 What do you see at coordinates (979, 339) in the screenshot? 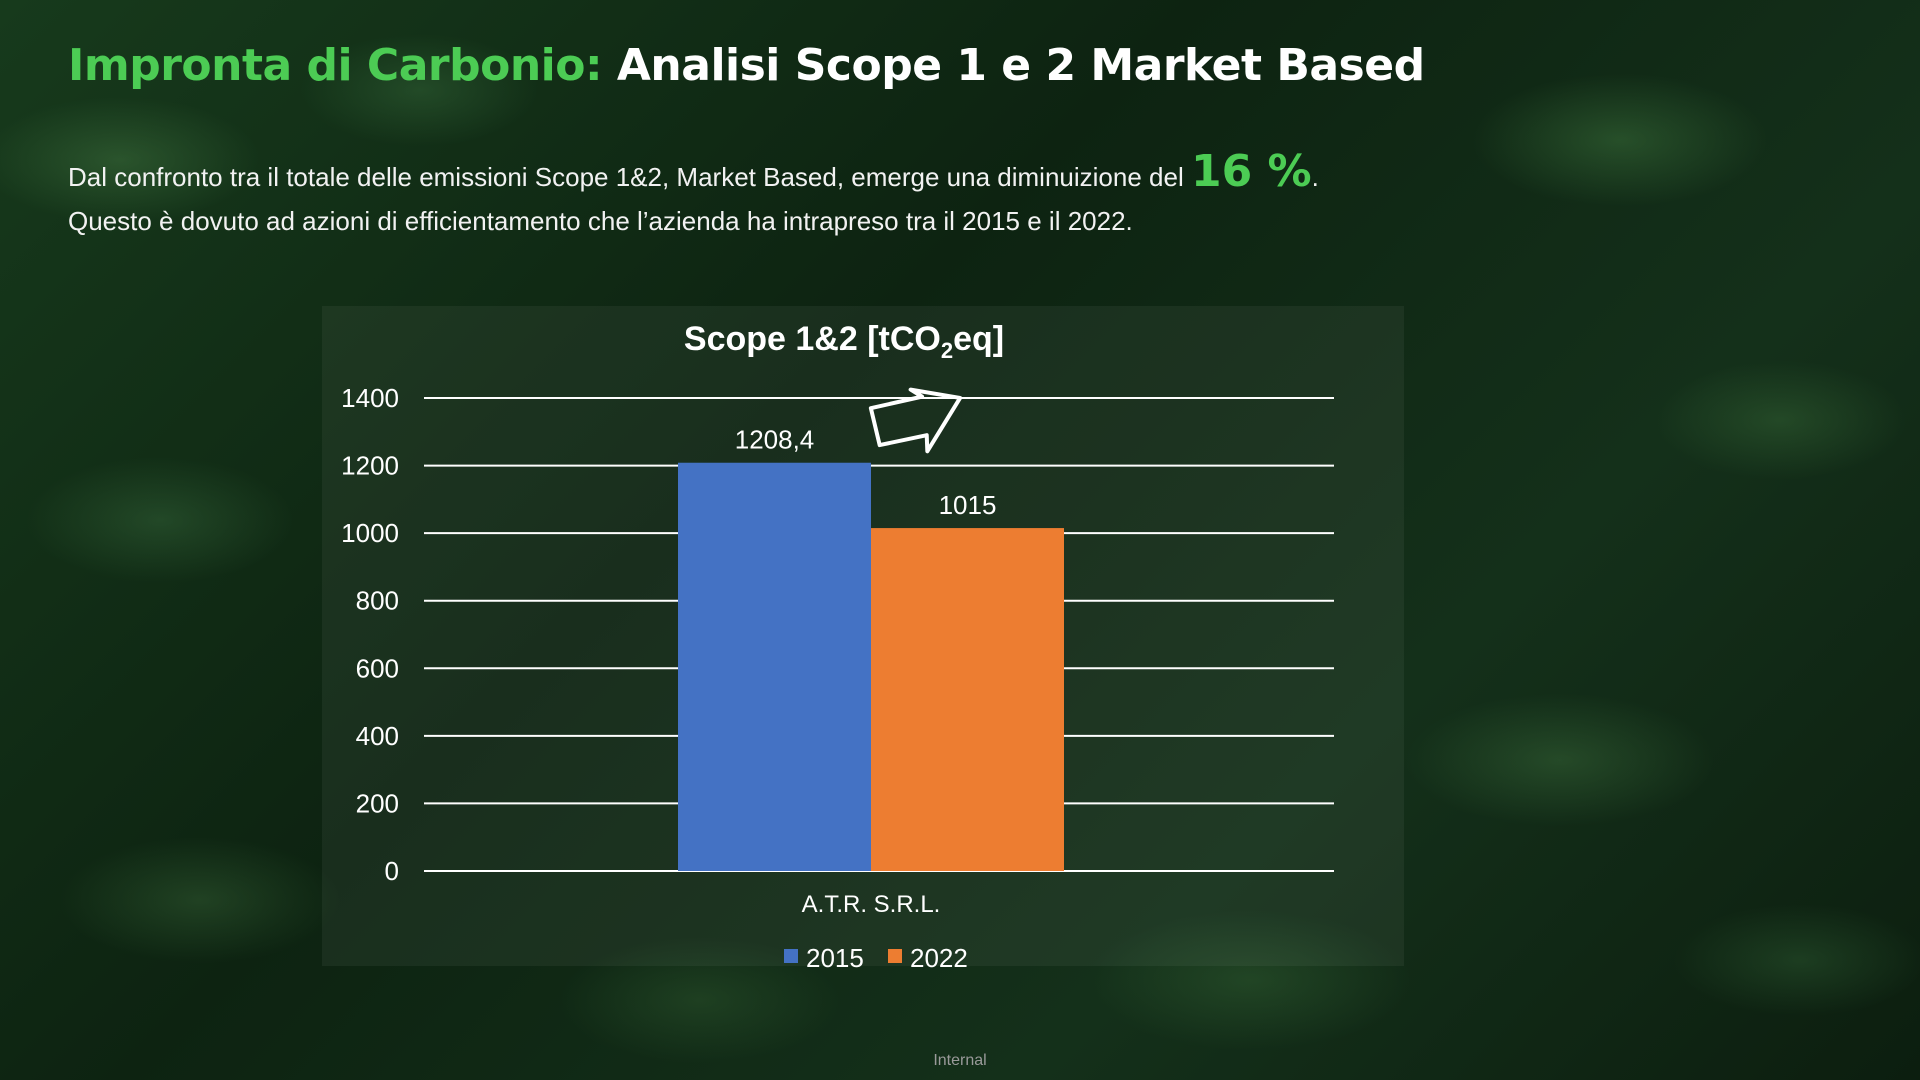
I see `chart-title-suffix: eq]` at bounding box center [979, 339].